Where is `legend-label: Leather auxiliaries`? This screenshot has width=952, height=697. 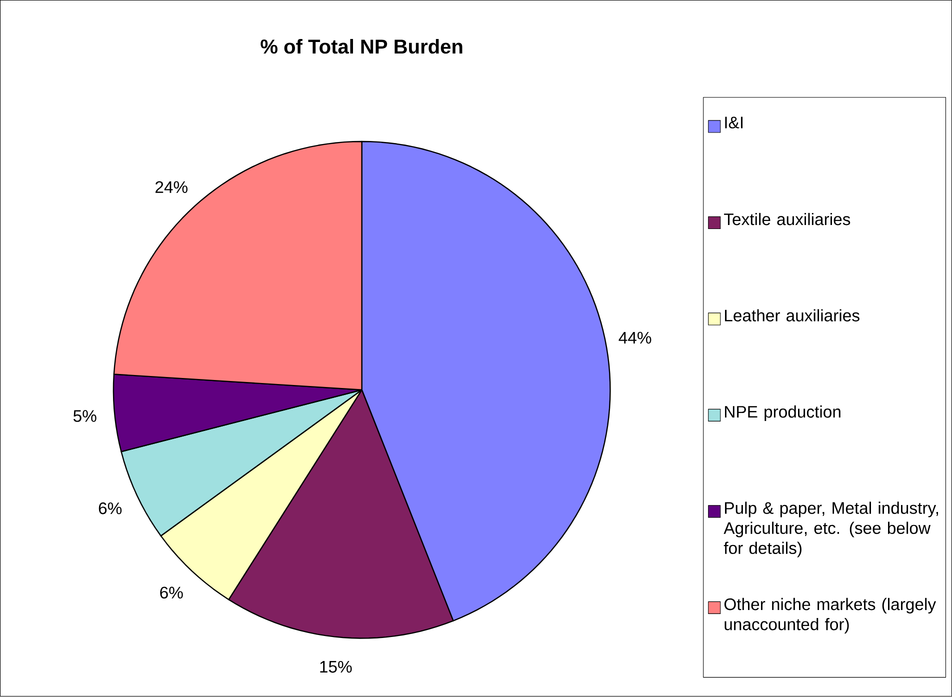 legend-label: Leather auxiliaries is located at coordinates (792, 315).